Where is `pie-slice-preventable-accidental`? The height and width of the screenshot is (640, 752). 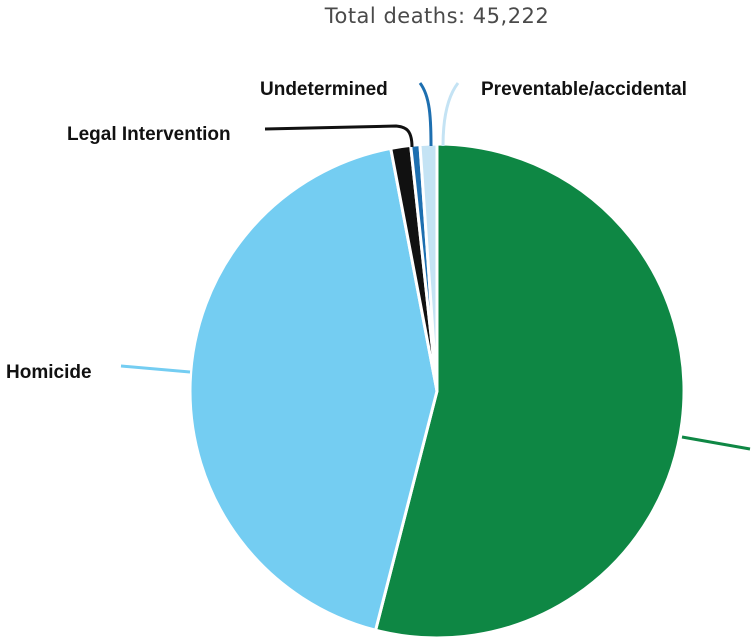
pie-slice-preventable-accidental is located at coordinates (428, 267).